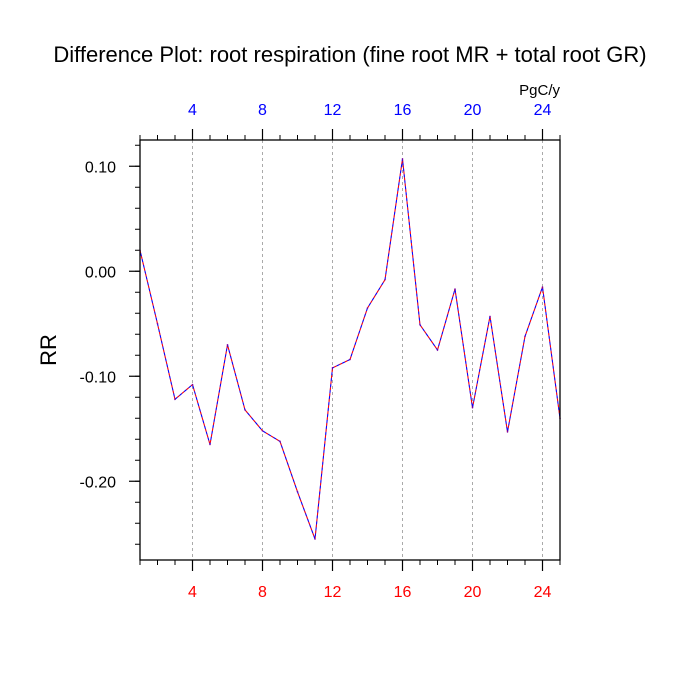 Image resolution: width=700 pixels, height=700 pixels. I want to click on x-tick-label-bottom: 20, so click(473, 592).